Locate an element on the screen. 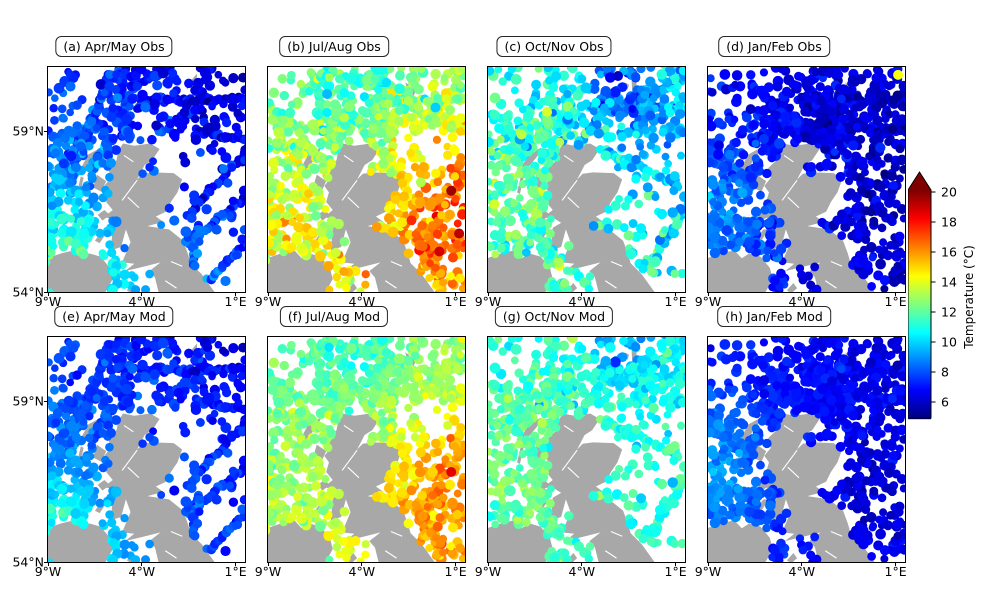  panel-title: (h) Jan/Feb Mod is located at coordinates (774, 316).